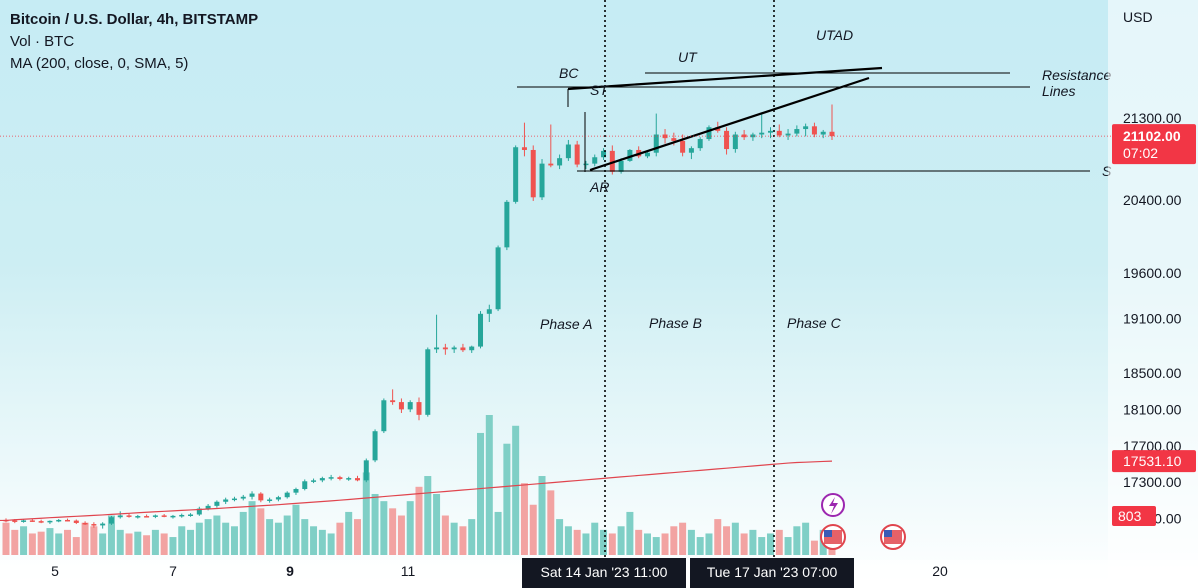 The width and height of the screenshot is (1198, 588). I want to click on annotation-support: S, so click(1107, 171).